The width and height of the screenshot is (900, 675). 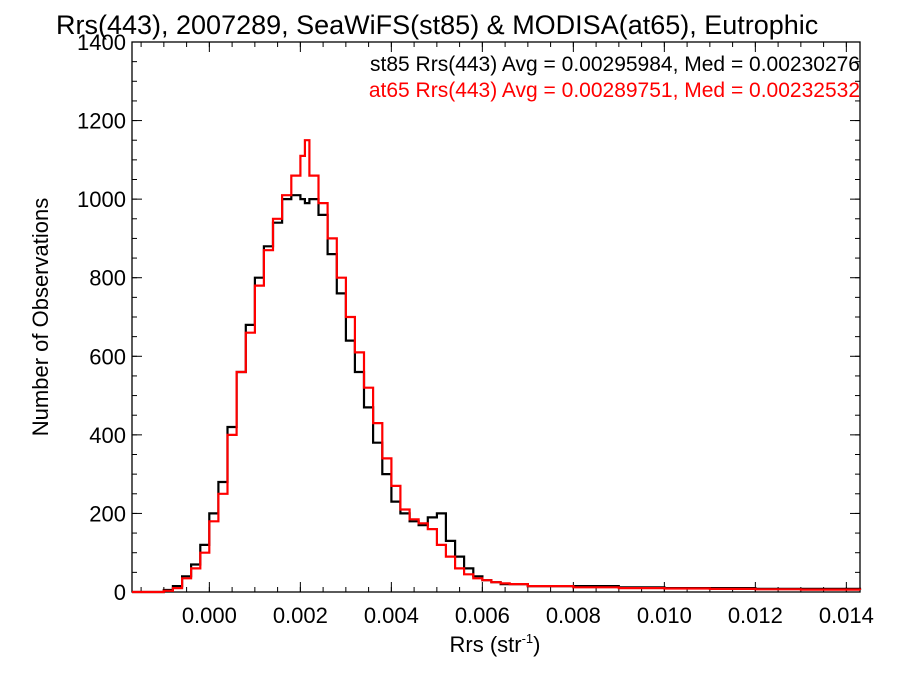 I want to click on x-tick-label: 0.000, so click(x=209, y=615).